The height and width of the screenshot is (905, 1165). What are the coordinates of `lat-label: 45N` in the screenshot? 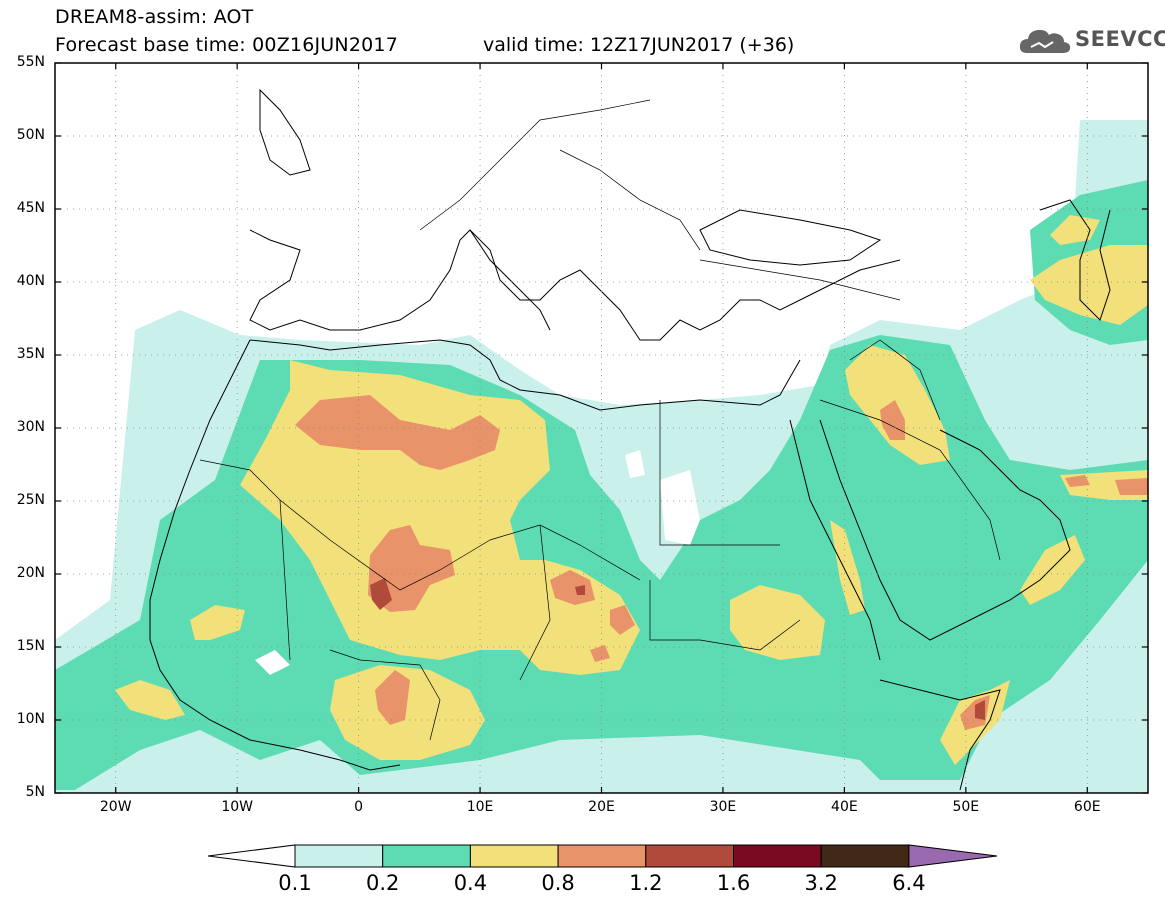 It's located at (30, 208).